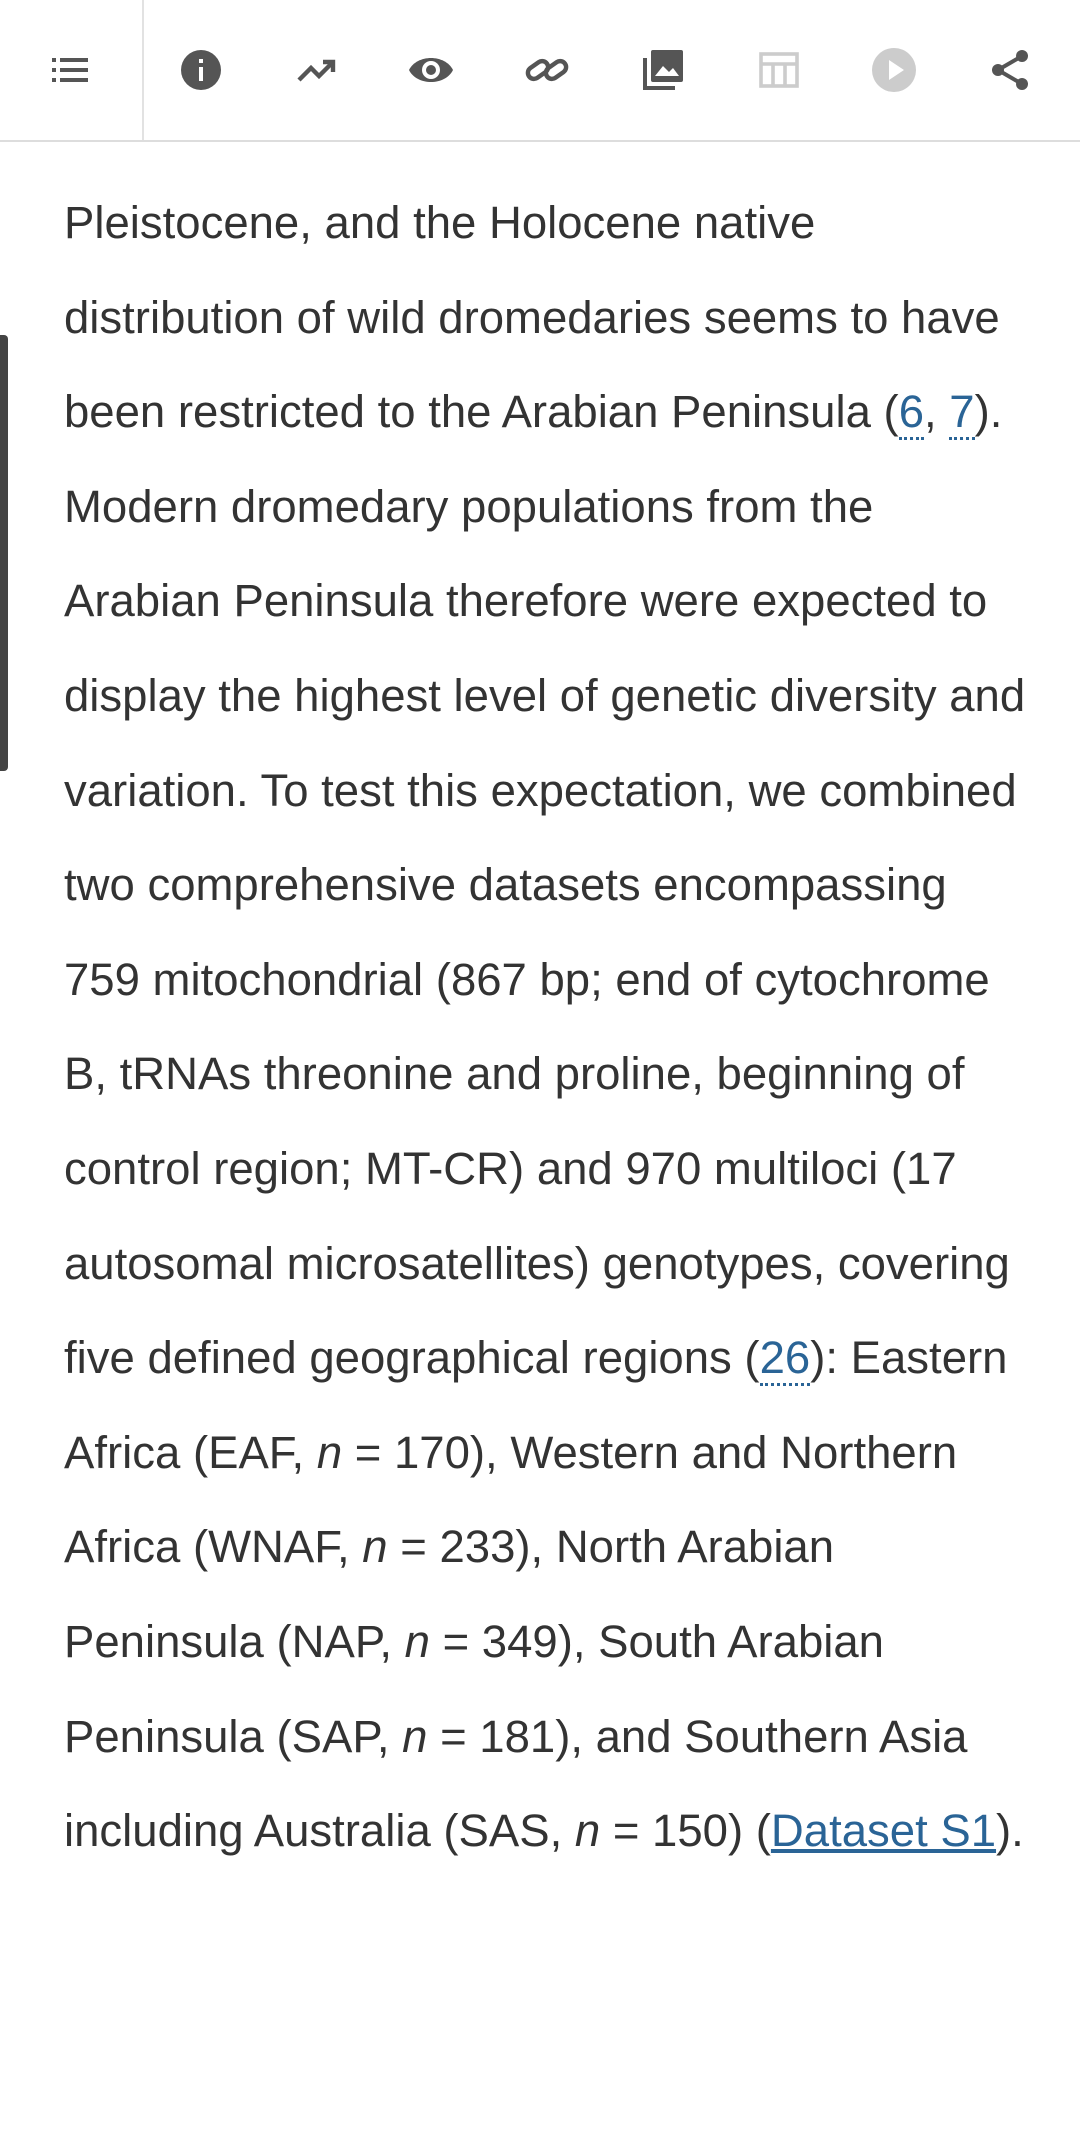 This screenshot has height=2140, width=1080. I want to click on reference-link: 7, so click(962, 413).